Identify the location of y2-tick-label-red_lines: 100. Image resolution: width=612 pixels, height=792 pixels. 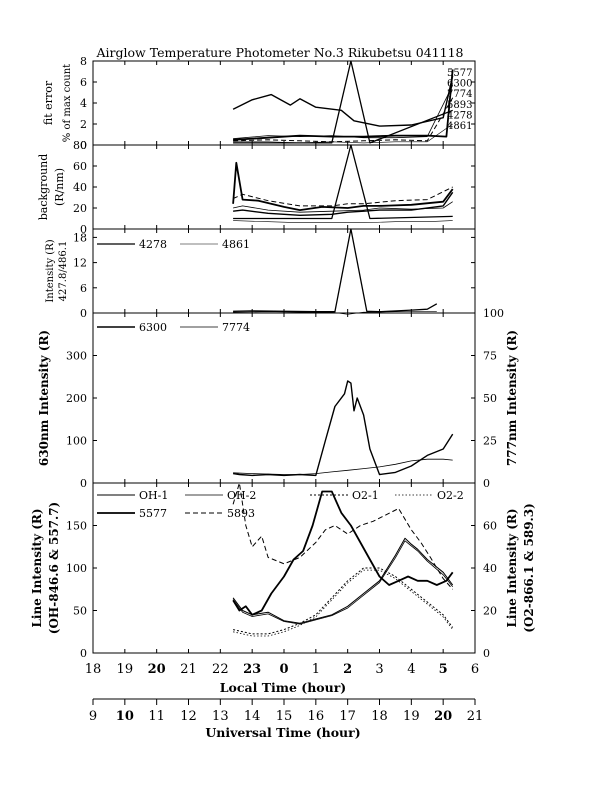
(493, 313).